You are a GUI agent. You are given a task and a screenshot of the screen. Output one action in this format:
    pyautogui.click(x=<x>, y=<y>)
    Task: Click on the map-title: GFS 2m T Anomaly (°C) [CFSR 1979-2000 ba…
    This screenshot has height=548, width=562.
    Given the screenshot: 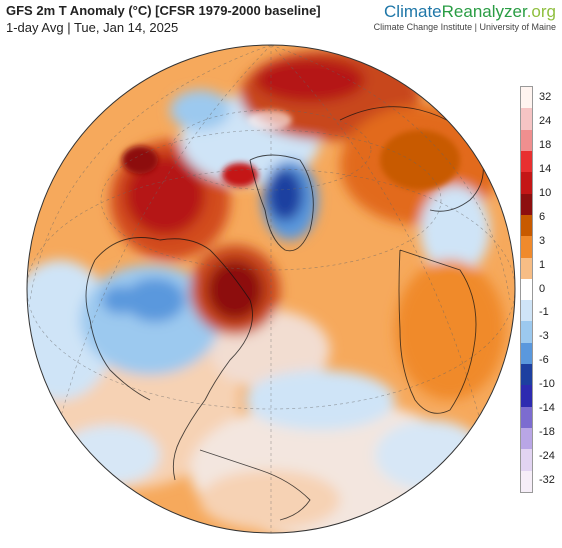 What is the action you would take?
    pyautogui.click(x=163, y=10)
    